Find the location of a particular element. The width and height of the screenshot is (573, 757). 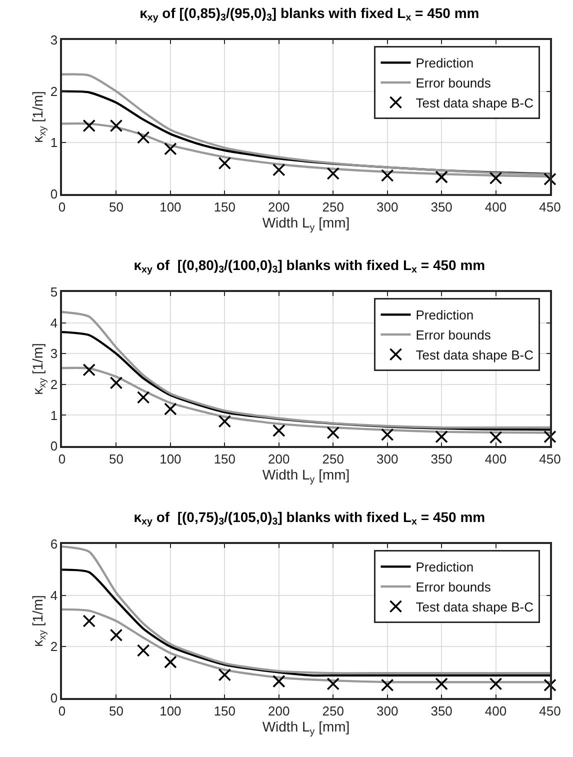

chart-title: κ$_{xy}$ of [(0,75)$_{3}$/(105,0)$_{3}$] blanks with fixed L$_{x}$ = 450 mm is located at coordinates (310, 518).